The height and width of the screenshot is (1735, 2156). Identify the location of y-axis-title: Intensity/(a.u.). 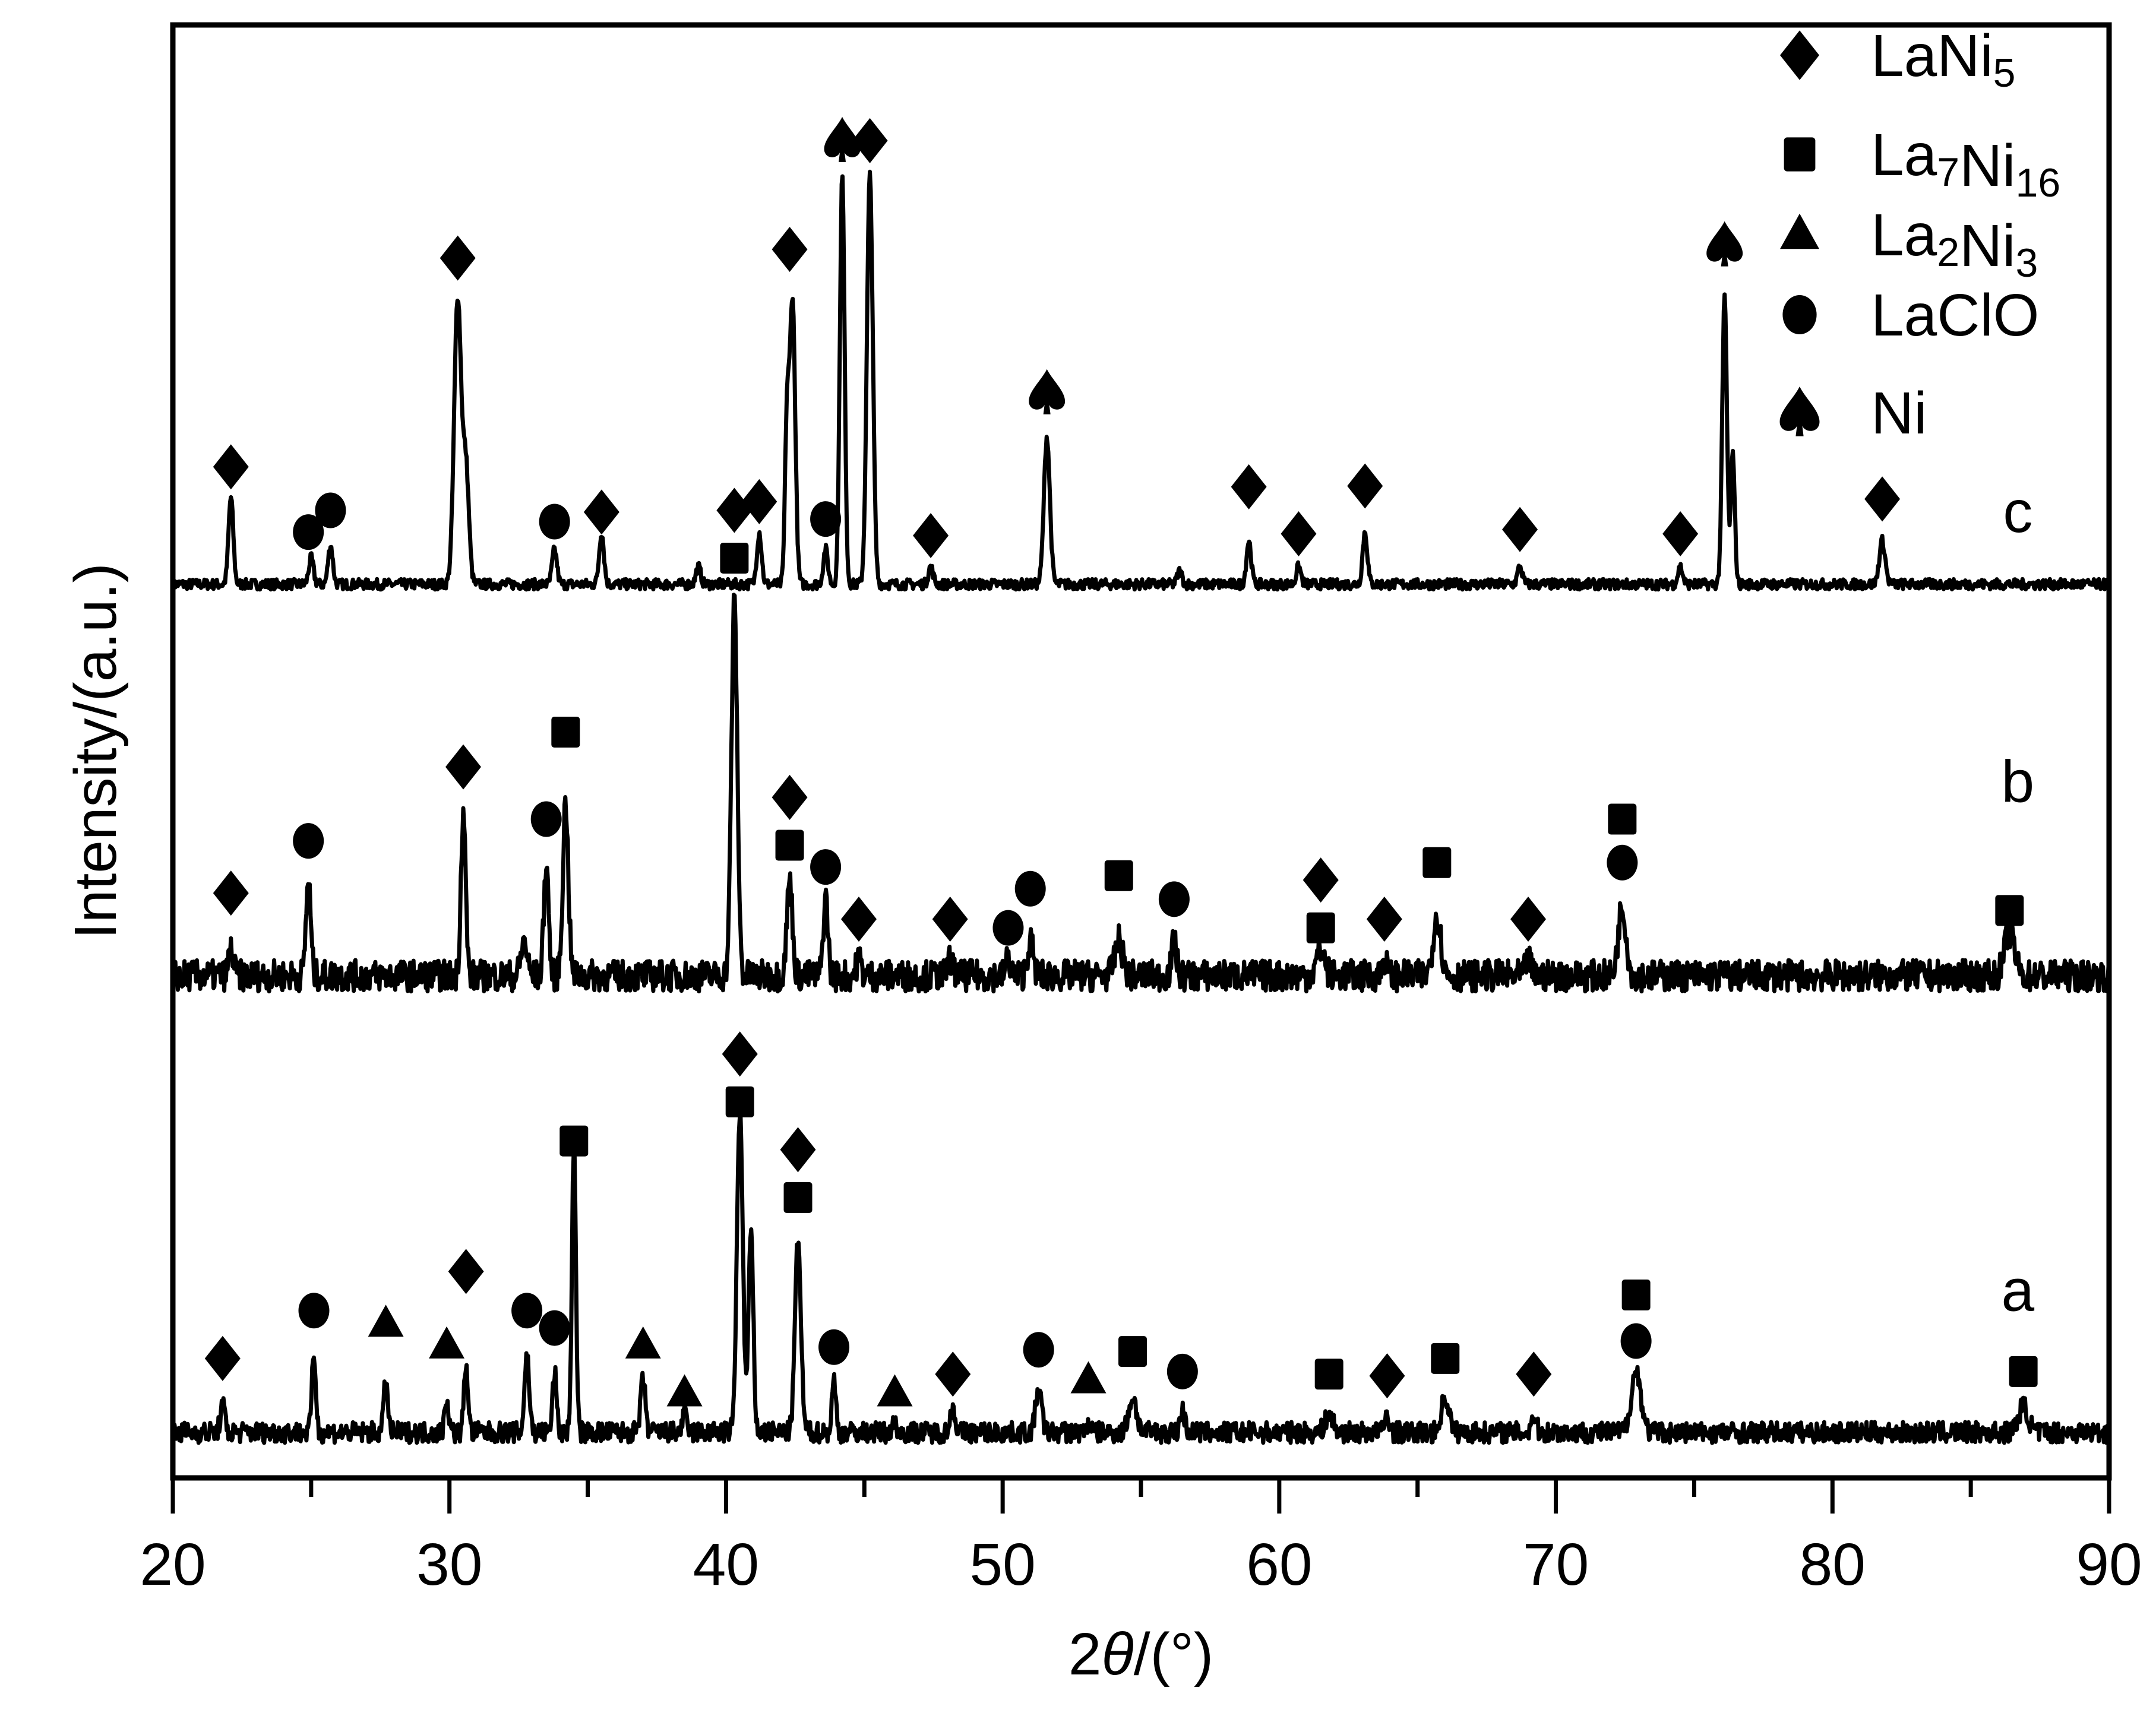
(95, 751).